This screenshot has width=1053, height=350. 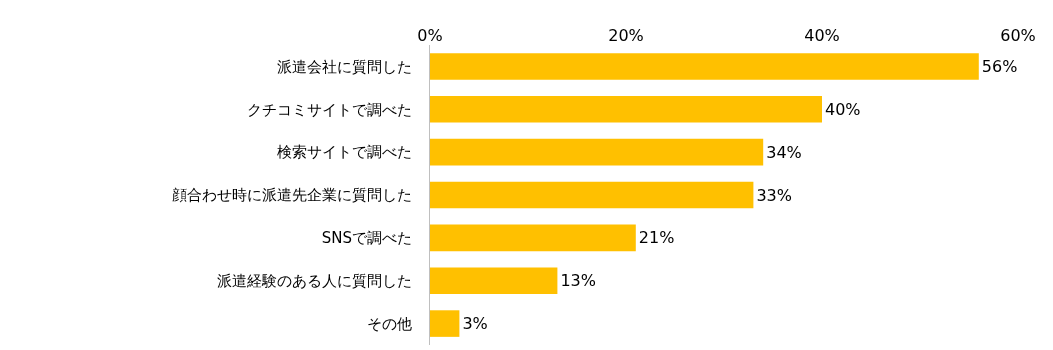 What do you see at coordinates (578, 281) in the screenshot?
I see `data-label: 13%` at bounding box center [578, 281].